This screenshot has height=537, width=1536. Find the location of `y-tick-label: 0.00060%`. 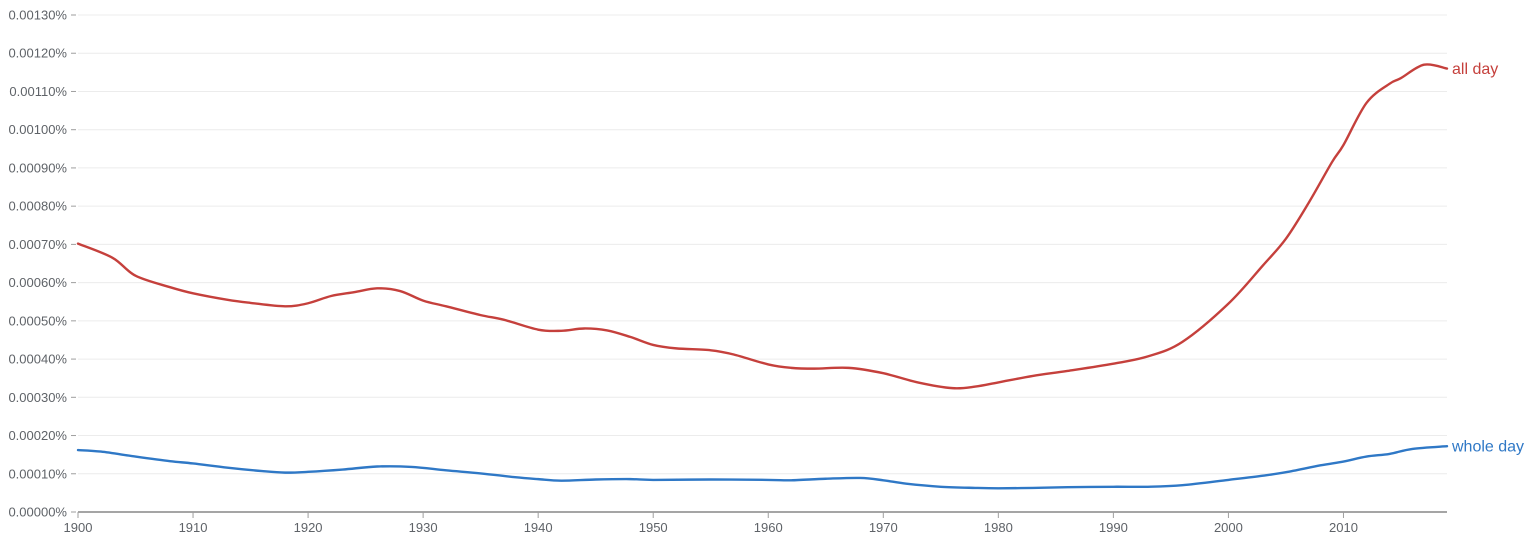

y-tick-label: 0.00060% is located at coordinates (37, 282).